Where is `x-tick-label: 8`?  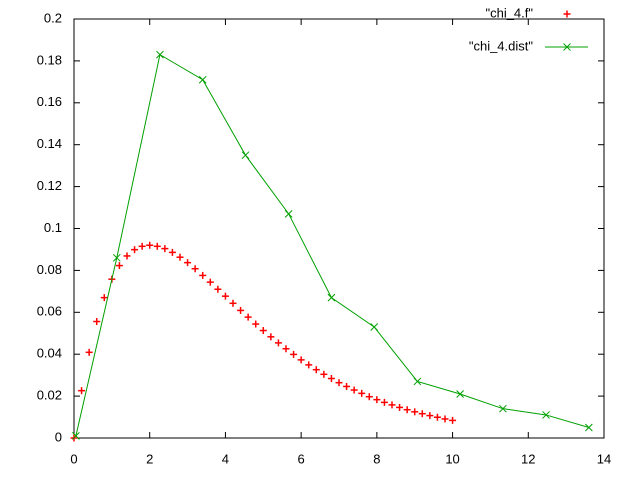
x-tick-label: 8 is located at coordinates (376, 458).